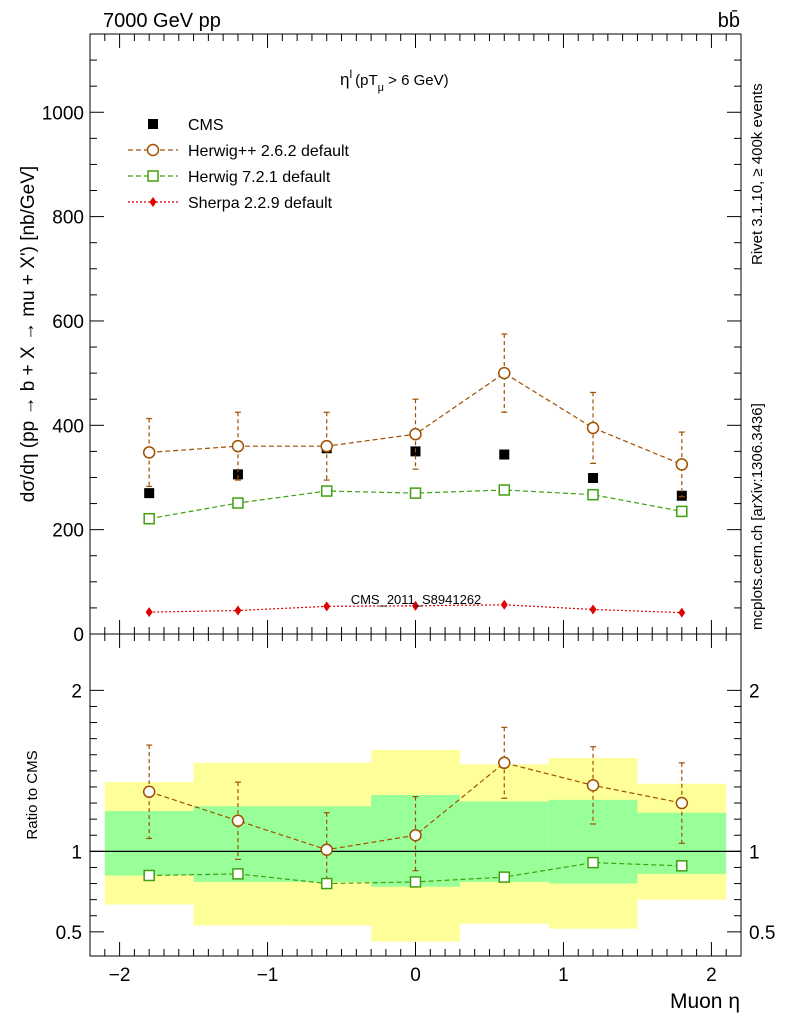 This screenshot has height=1024, width=786. I want to click on main-ytick-label: 400, so click(68, 426).